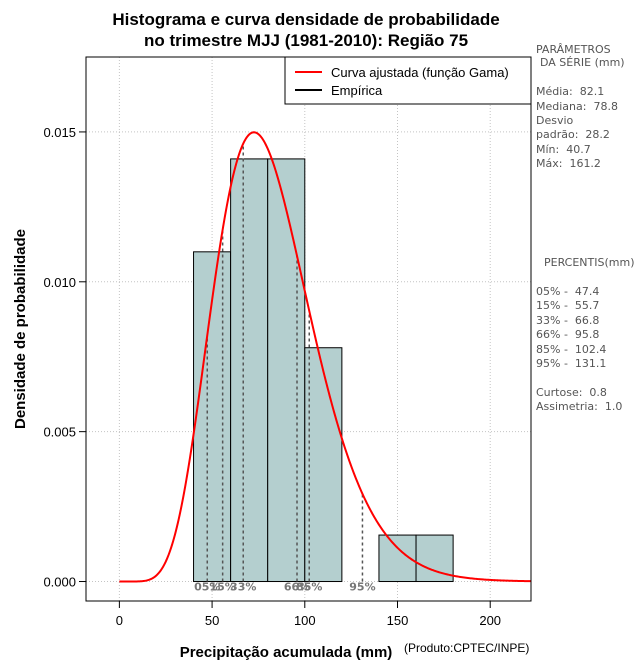 This screenshot has width=640, height=660. Describe the element at coordinates (207, 587) in the screenshot. I see `percentile-label-05%: 05%` at that location.